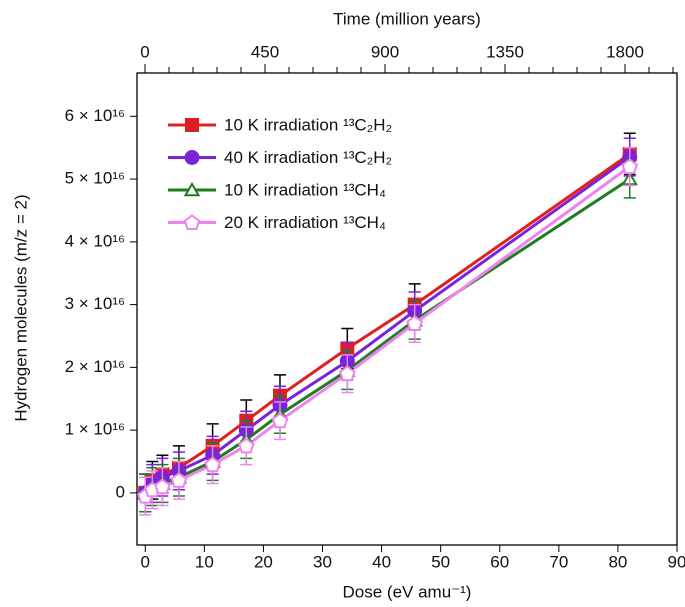 Image resolution: width=685 pixels, height=607 pixels. Describe the element at coordinates (305, 222) in the screenshot. I see `legend-label: 20 K irradiation ¹³CH₄` at that location.